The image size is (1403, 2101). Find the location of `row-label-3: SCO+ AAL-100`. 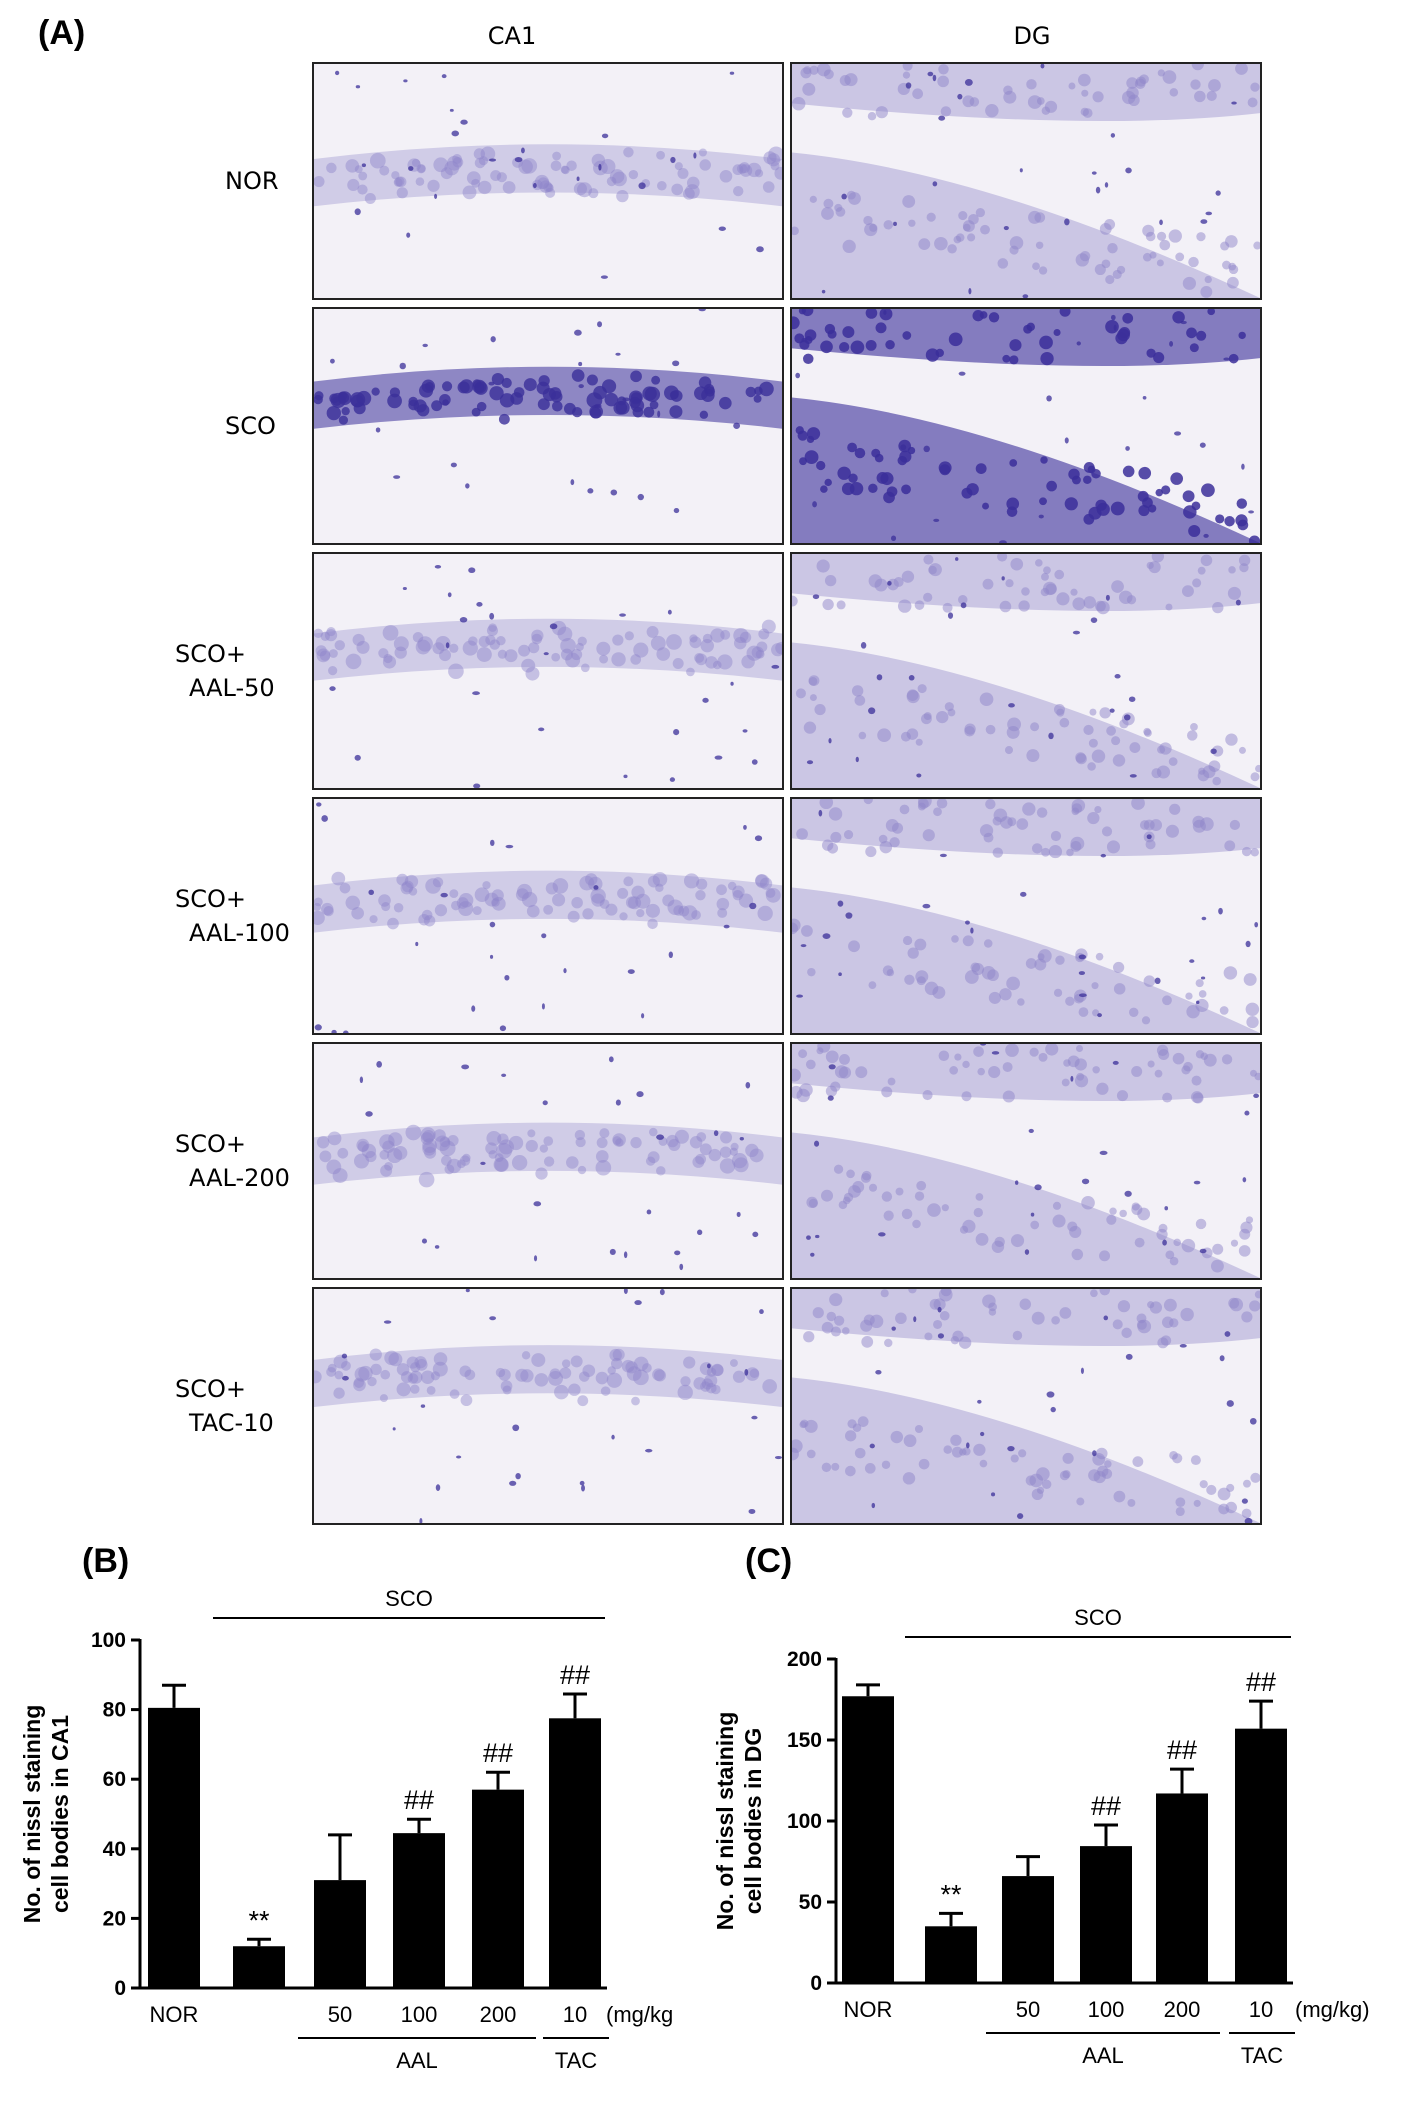

row-label-3: SCO+ AAL-100 is located at coordinates (245, 916).